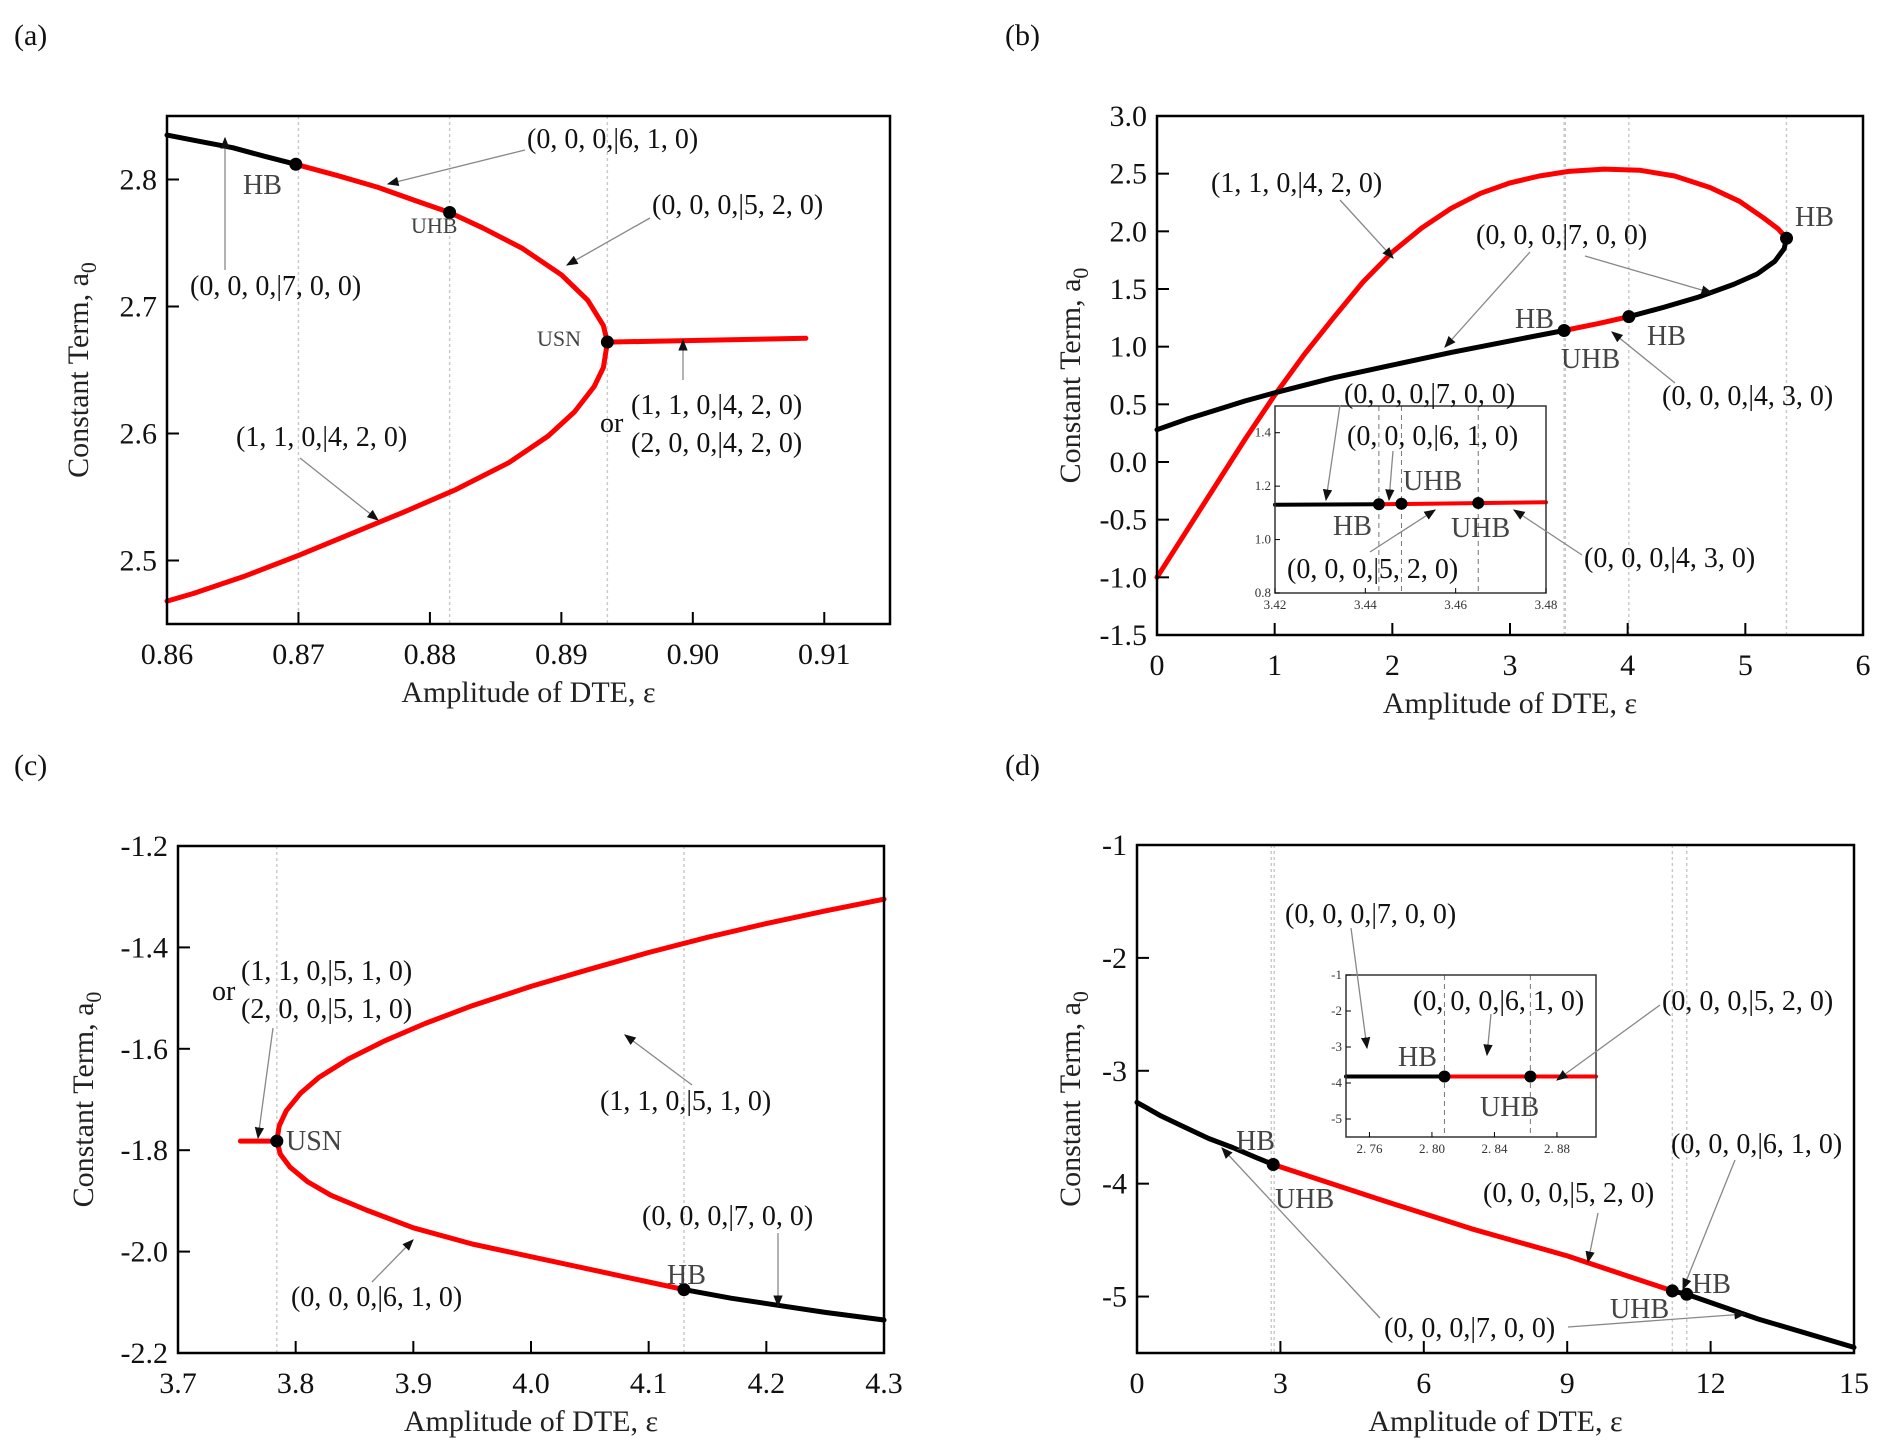 This screenshot has width=1892, height=1454. Describe the element at coordinates (1336, 1118) in the screenshot. I see `inset-y-tick-label: -5` at that location.